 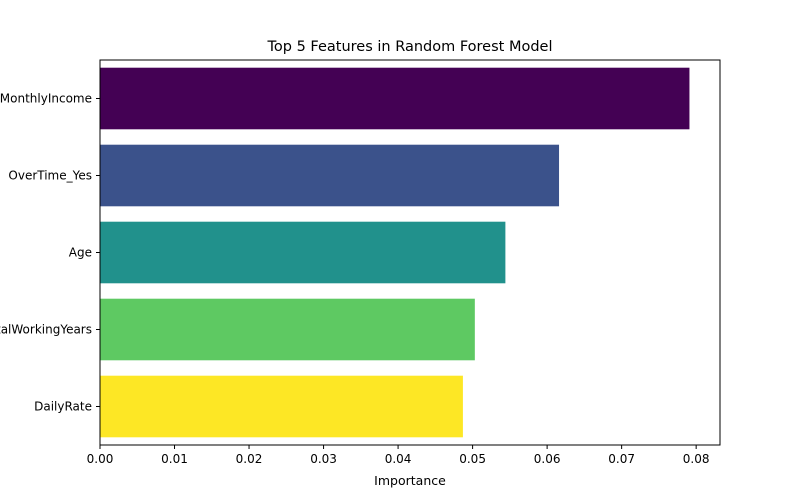 I want to click on x-axis-label: Importance, so click(x=410, y=480).